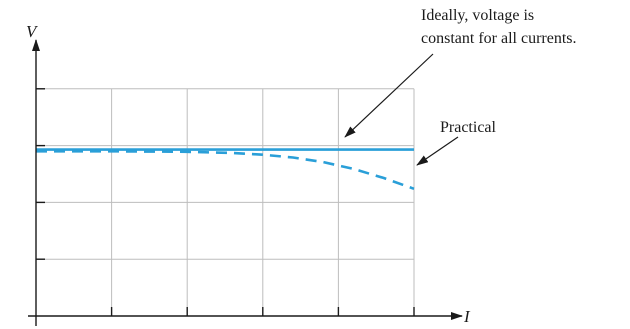 The height and width of the screenshot is (329, 630). Describe the element at coordinates (389, 95) in the screenshot. I see `annotation-ideal-arrow` at that location.